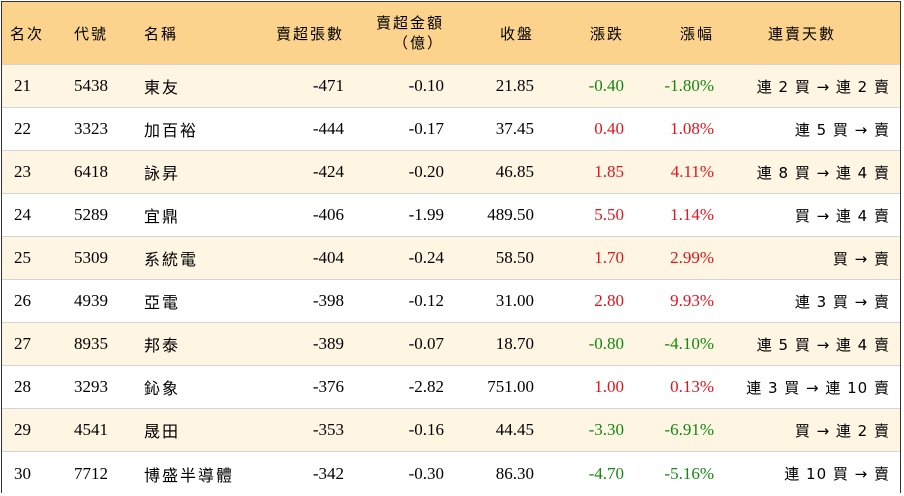  I want to click on rank-cell: 26, so click(22, 300).